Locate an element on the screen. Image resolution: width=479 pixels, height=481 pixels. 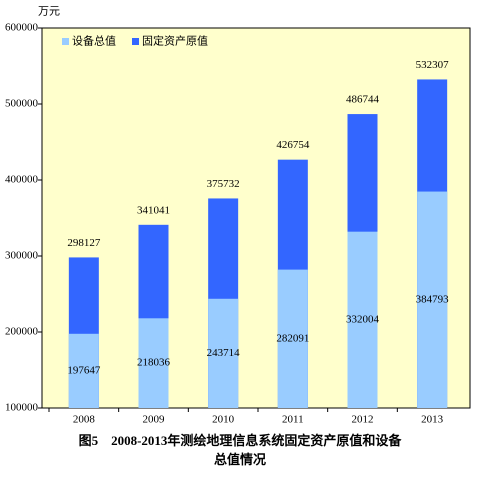
chart-title: 图5 2008-2013年测绘地理信息系统固定资产原值和设备 is located at coordinates (241, 440).